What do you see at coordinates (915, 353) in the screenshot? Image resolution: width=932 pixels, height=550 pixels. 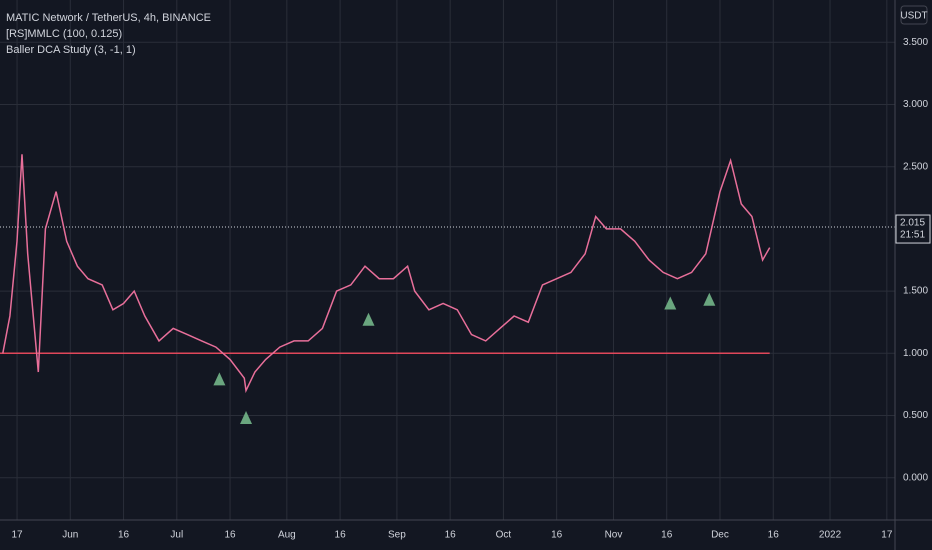 I see `y-tick-label: 1.000` at bounding box center [915, 353].